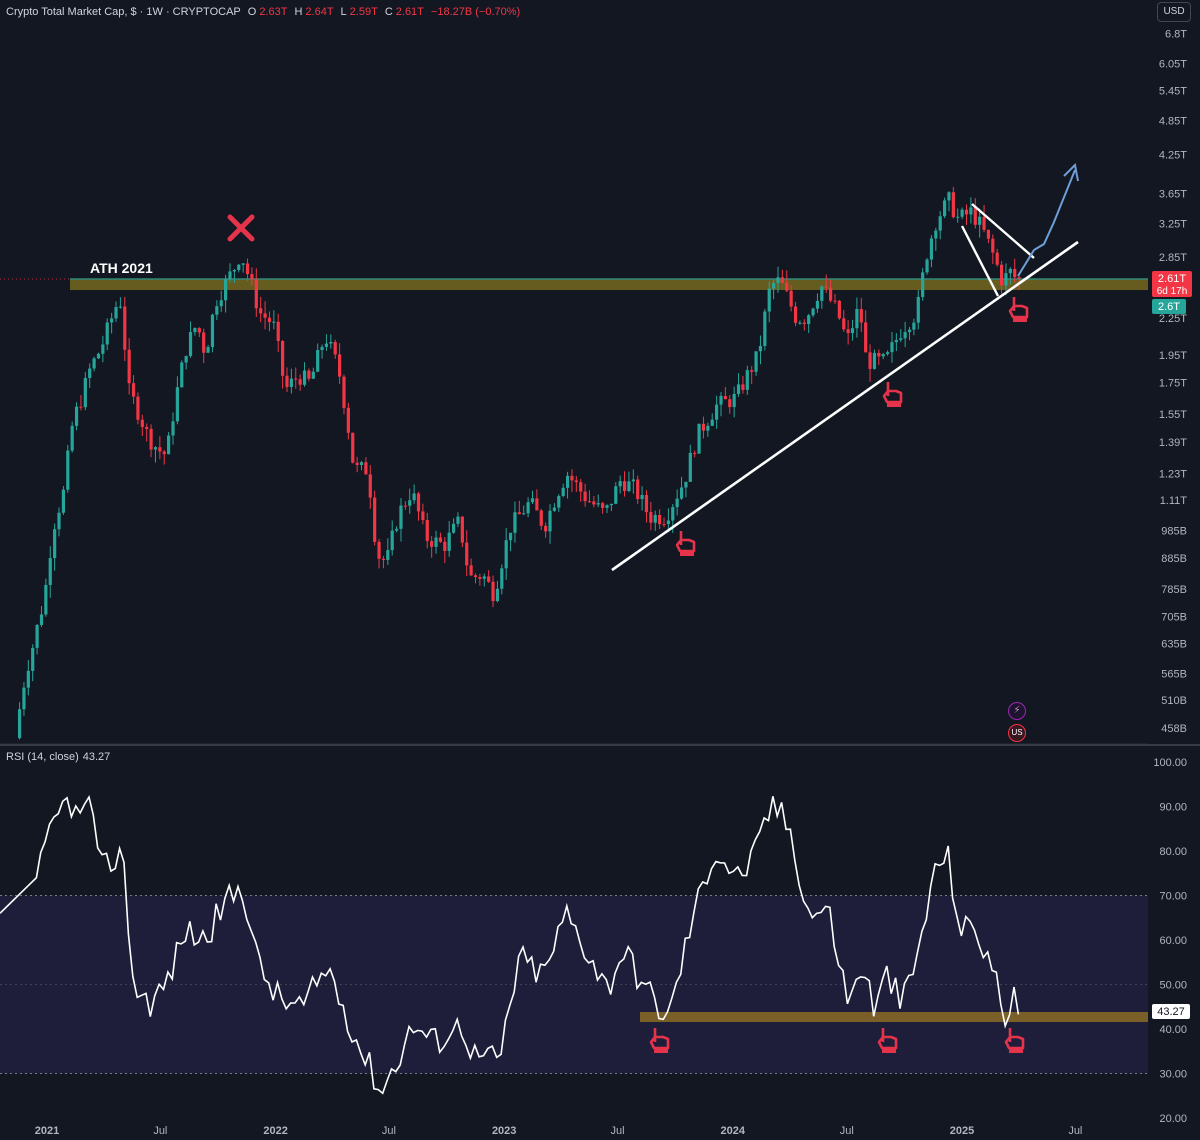  Describe the element at coordinates (58, 757) in the screenshot. I see `rsi-legend: RSI (14, close) 43.27` at that location.